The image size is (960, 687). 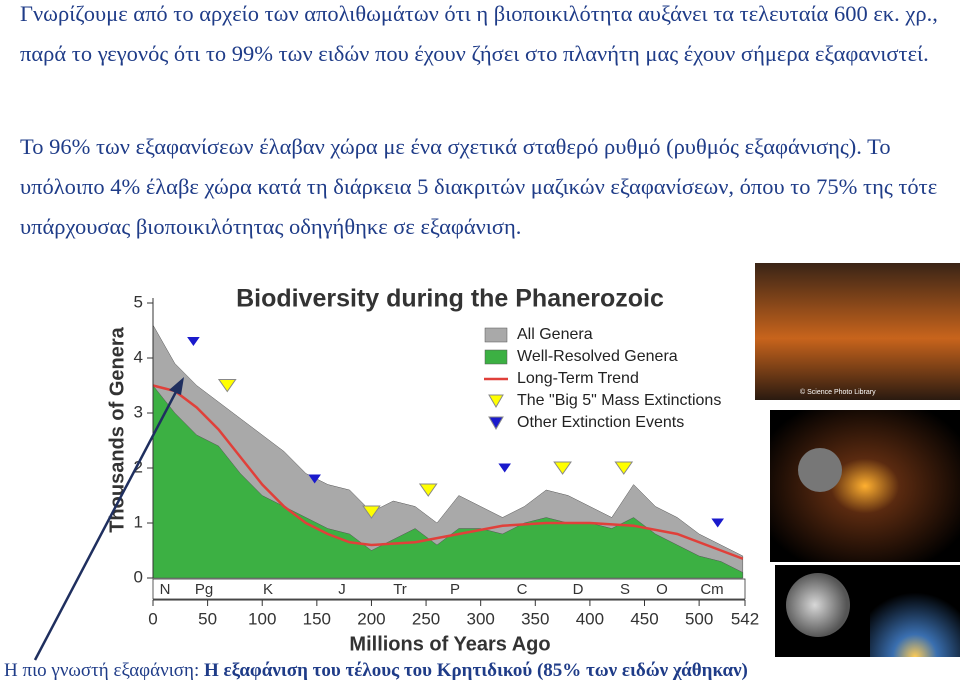 What do you see at coordinates (857, 331) in the screenshot?
I see `dinosaur-image` at bounding box center [857, 331].